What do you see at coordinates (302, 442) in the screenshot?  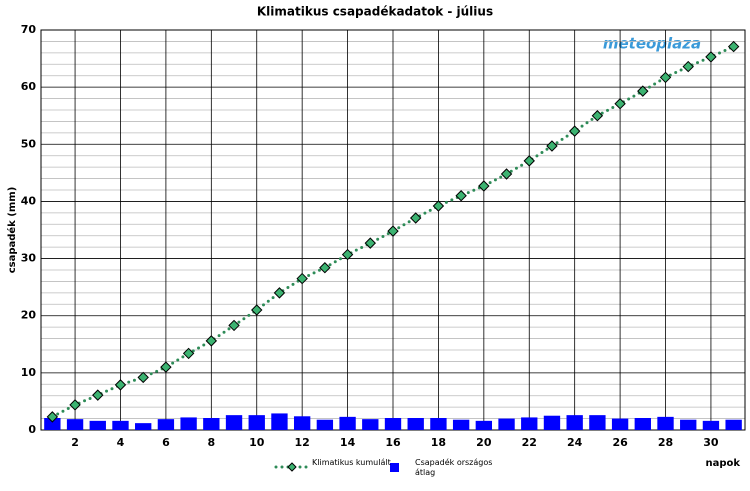 I see `x-tick-label: 12` at bounding box center [302, 442].